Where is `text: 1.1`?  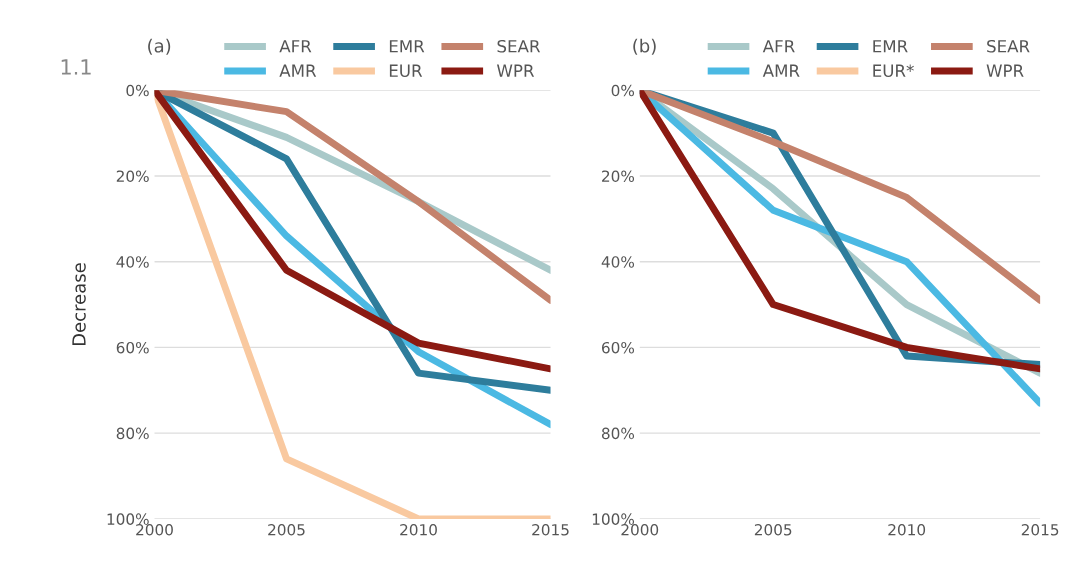 text: 1.1 is located at coordinates (76, 67).